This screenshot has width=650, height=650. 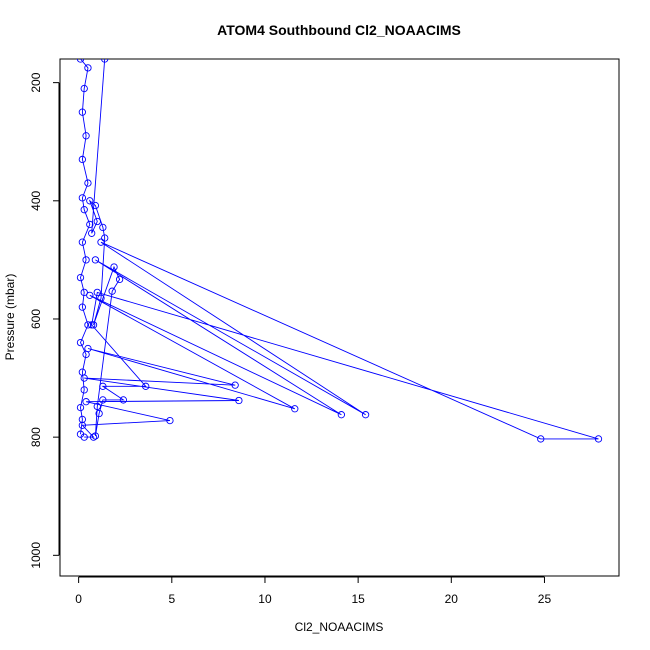 I want to click on x-axis-label: Cl2_NOAACIMS, so click(x=339, y=627).